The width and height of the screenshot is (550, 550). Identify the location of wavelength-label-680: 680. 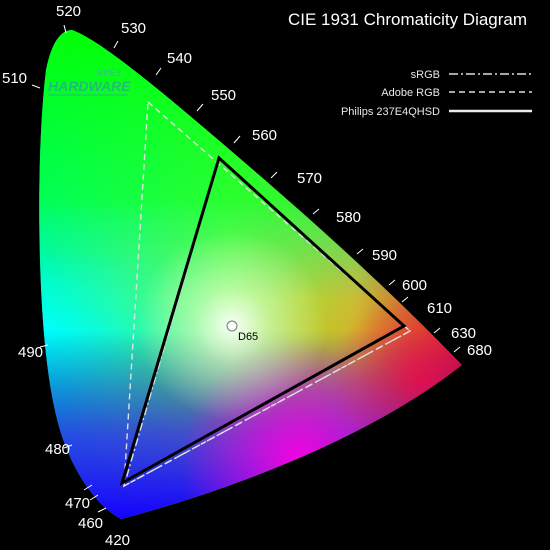
(479, 350).